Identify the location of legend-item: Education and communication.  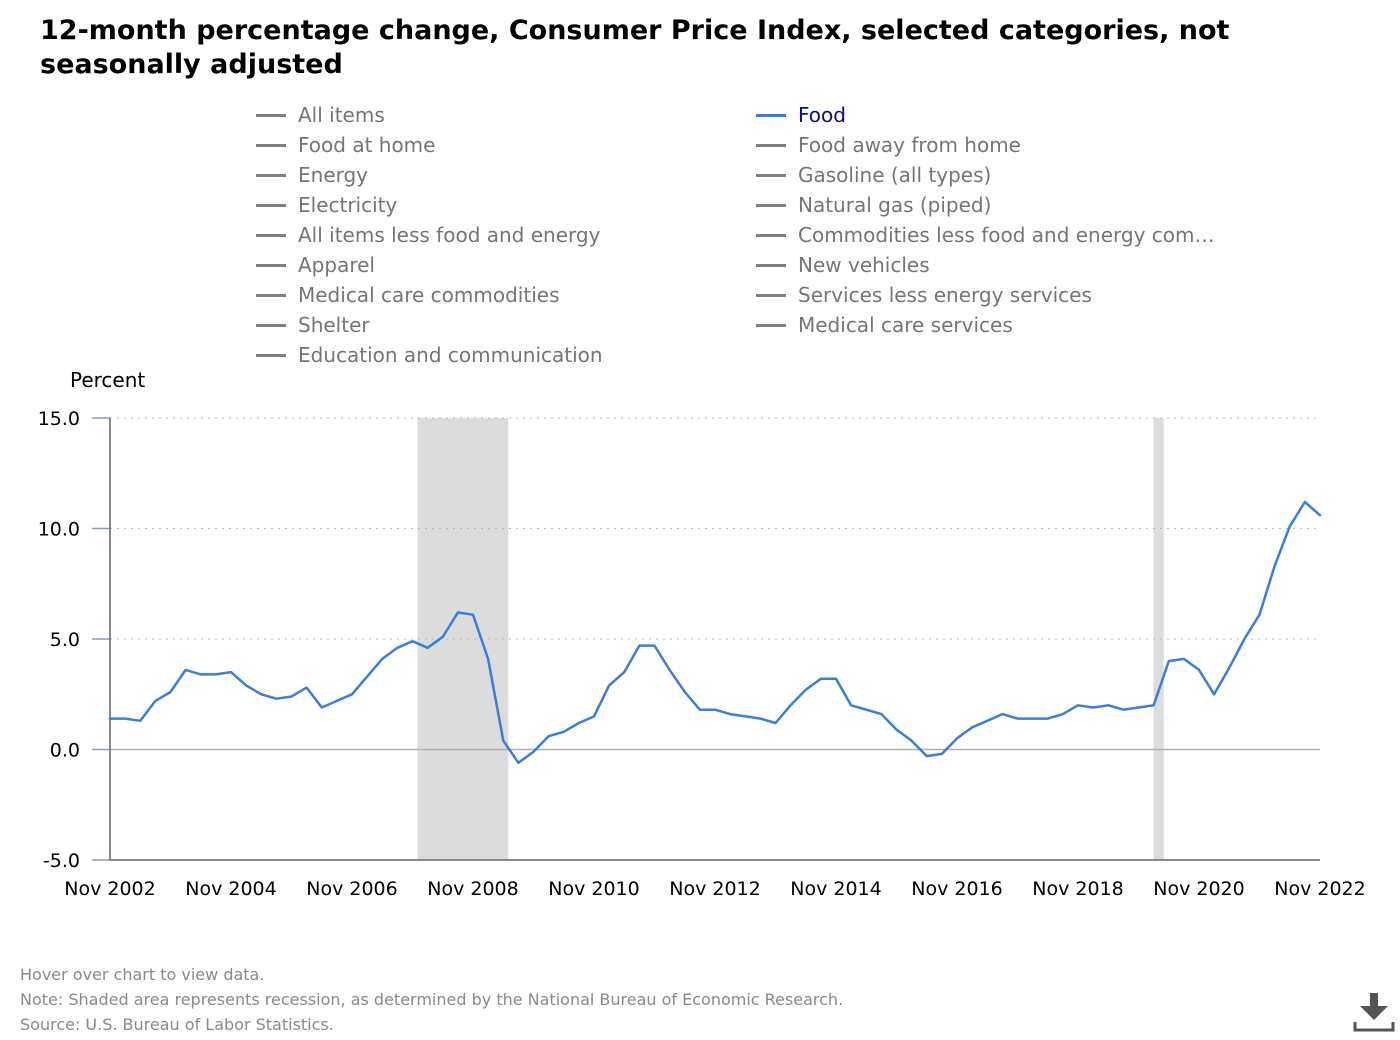
(429, 355).